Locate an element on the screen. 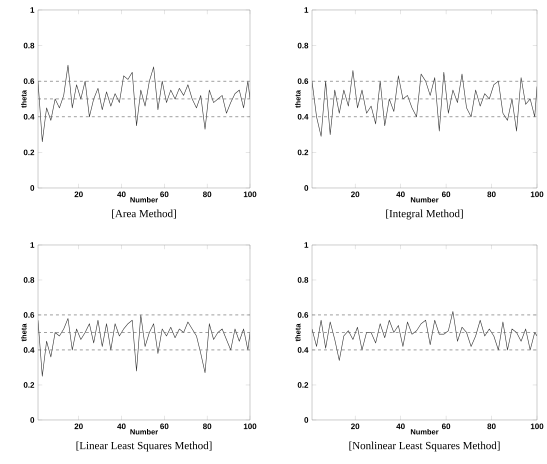 The height and width of the screenshot is (464, 547). text: [Integral Method] is located at coordinates (424, 215).